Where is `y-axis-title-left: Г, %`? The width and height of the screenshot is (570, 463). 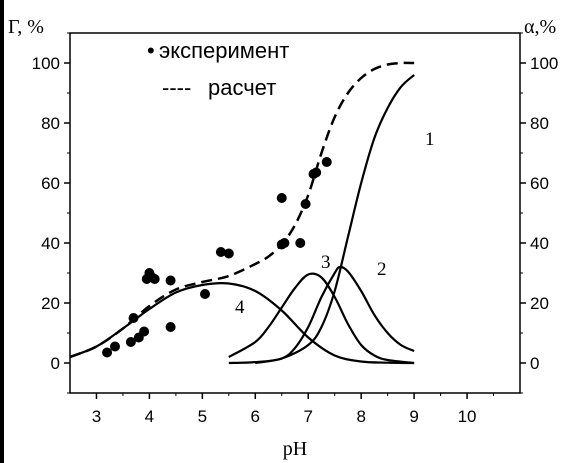 y-axis-title-left: Г, % is located at coordinates (26, 27).